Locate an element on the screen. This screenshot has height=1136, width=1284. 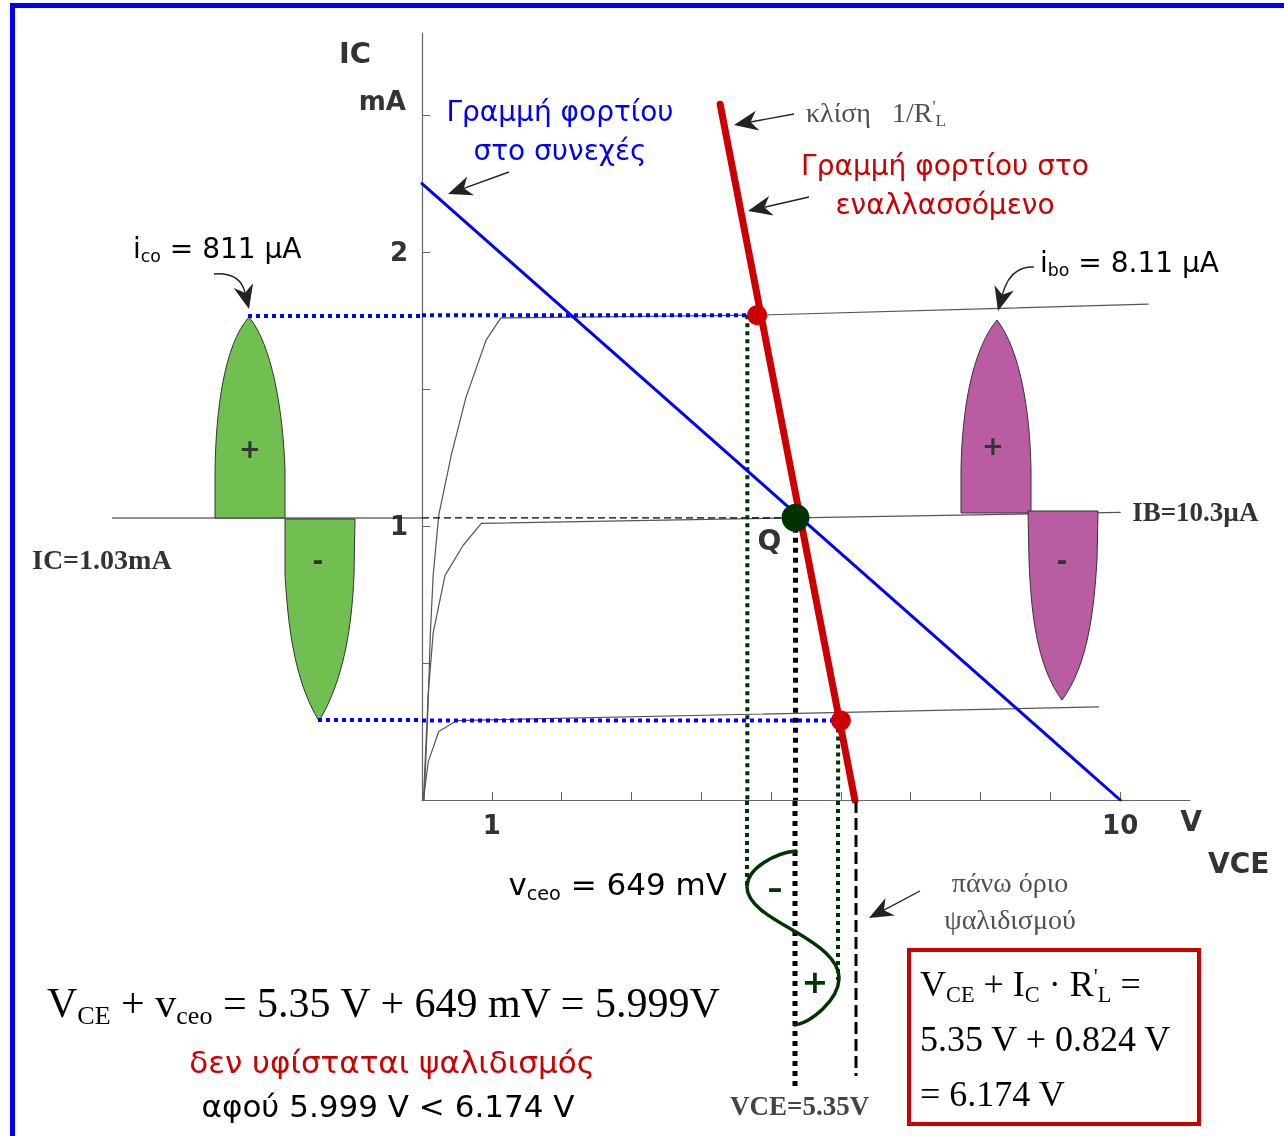
series-label: IB=10.3µA is located at coordinates (1195, 512).